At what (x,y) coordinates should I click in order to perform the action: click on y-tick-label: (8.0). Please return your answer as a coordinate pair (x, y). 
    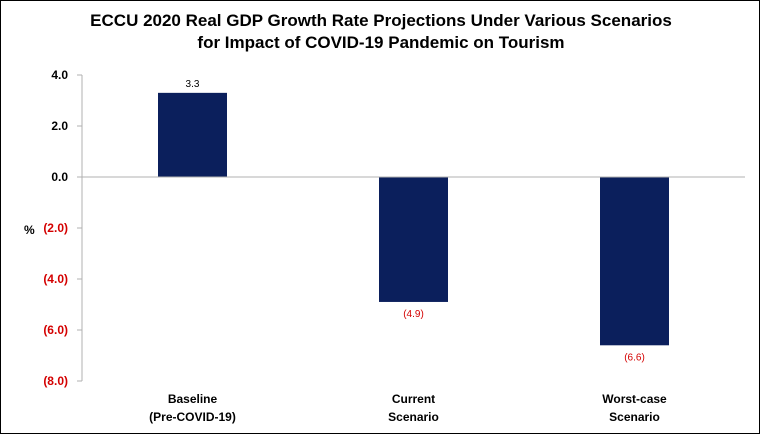
    Looking at the image, I should click on (55, 381).